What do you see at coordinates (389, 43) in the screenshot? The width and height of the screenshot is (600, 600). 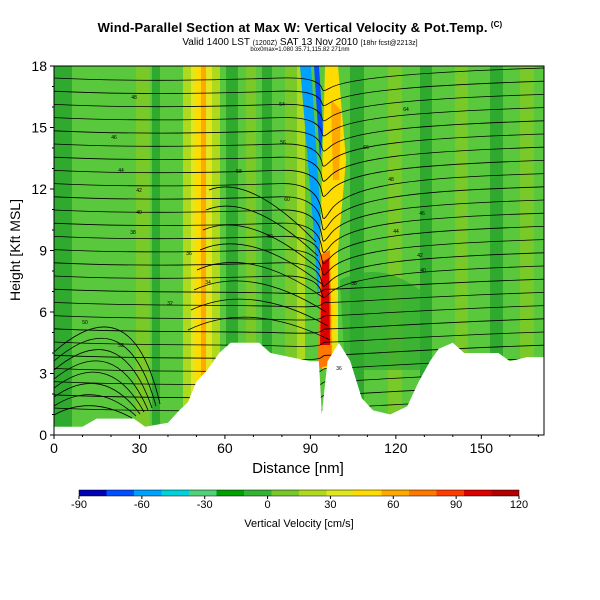 I see `valid-run-text: [18hr fcst@2213z]` at bounding box center [389, 43].